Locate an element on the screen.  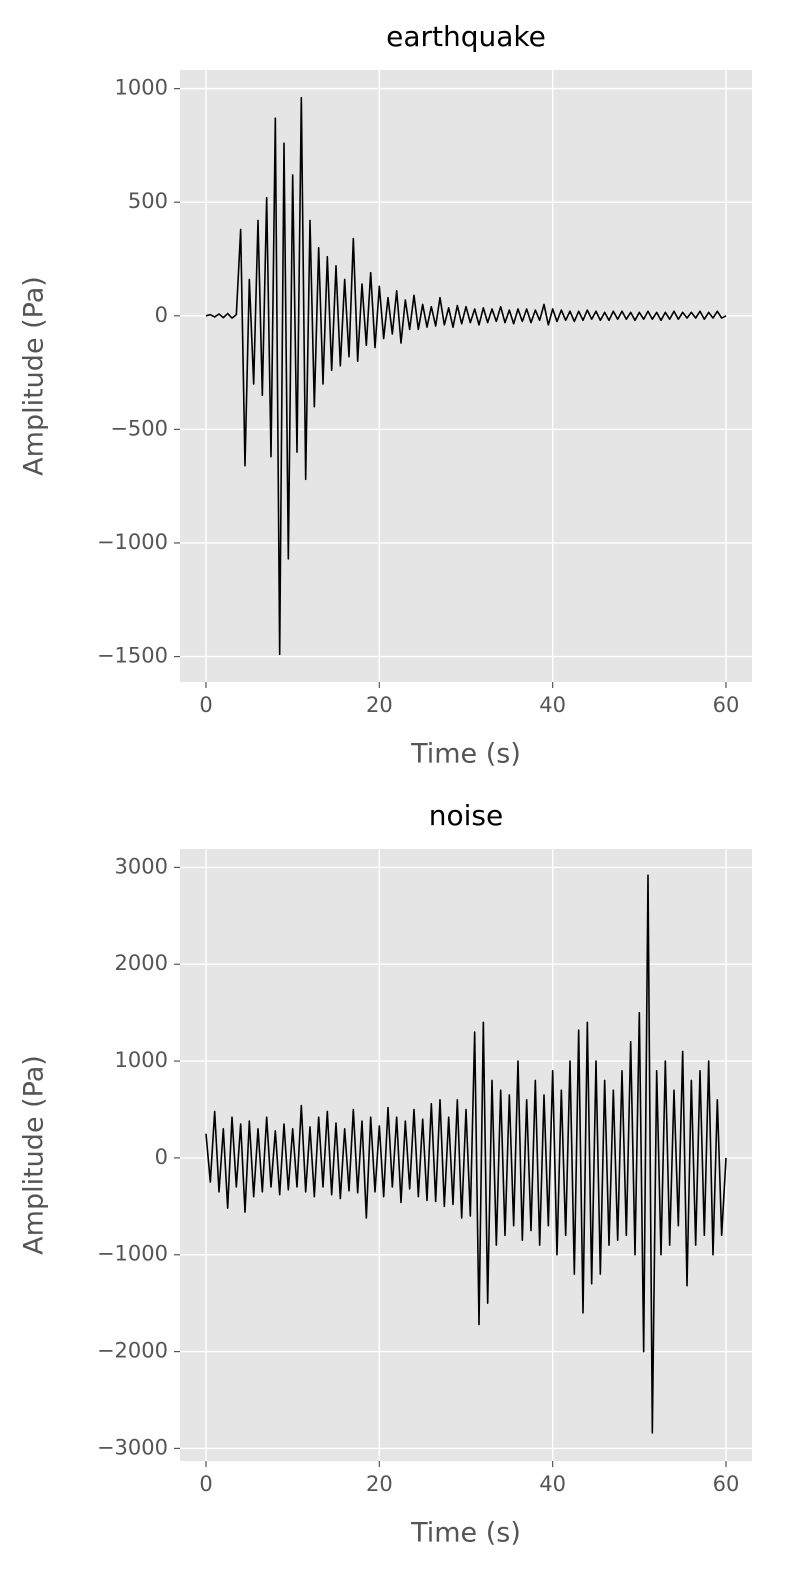
y-tick-label: 500 is located at coordinates (148, 201).